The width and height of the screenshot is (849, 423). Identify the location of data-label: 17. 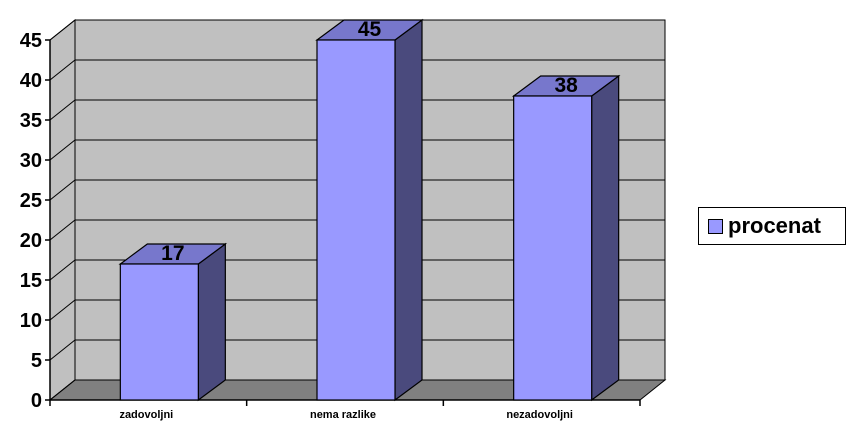
(172, 253).